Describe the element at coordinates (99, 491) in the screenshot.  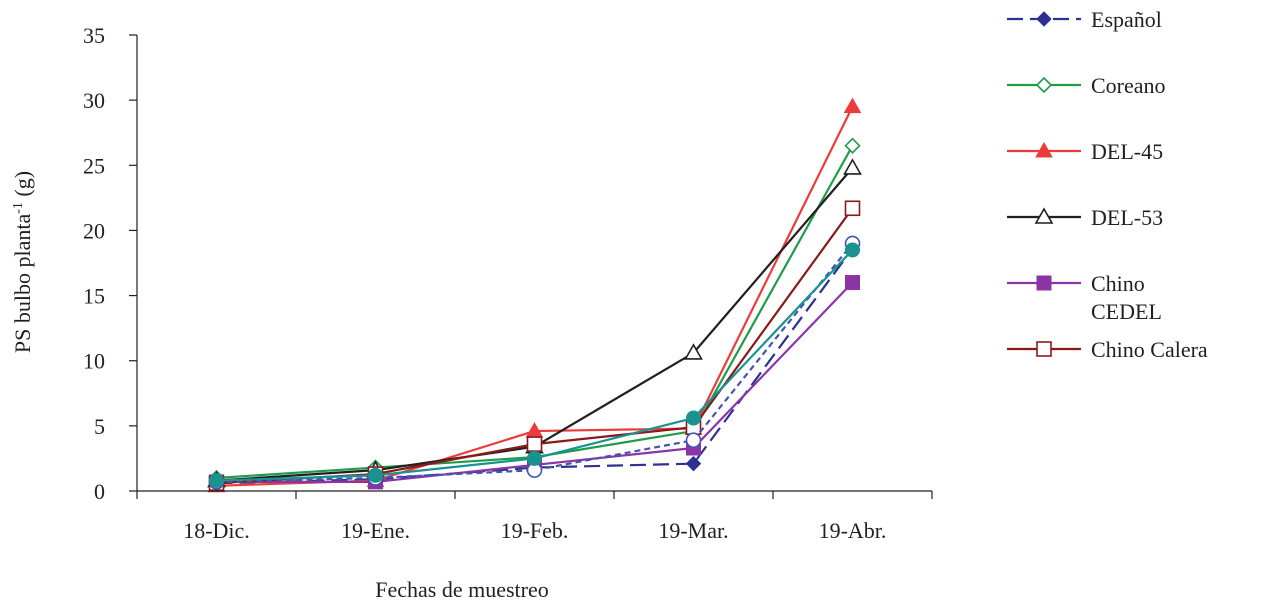
I see `y-tick-label: 0` at that location.